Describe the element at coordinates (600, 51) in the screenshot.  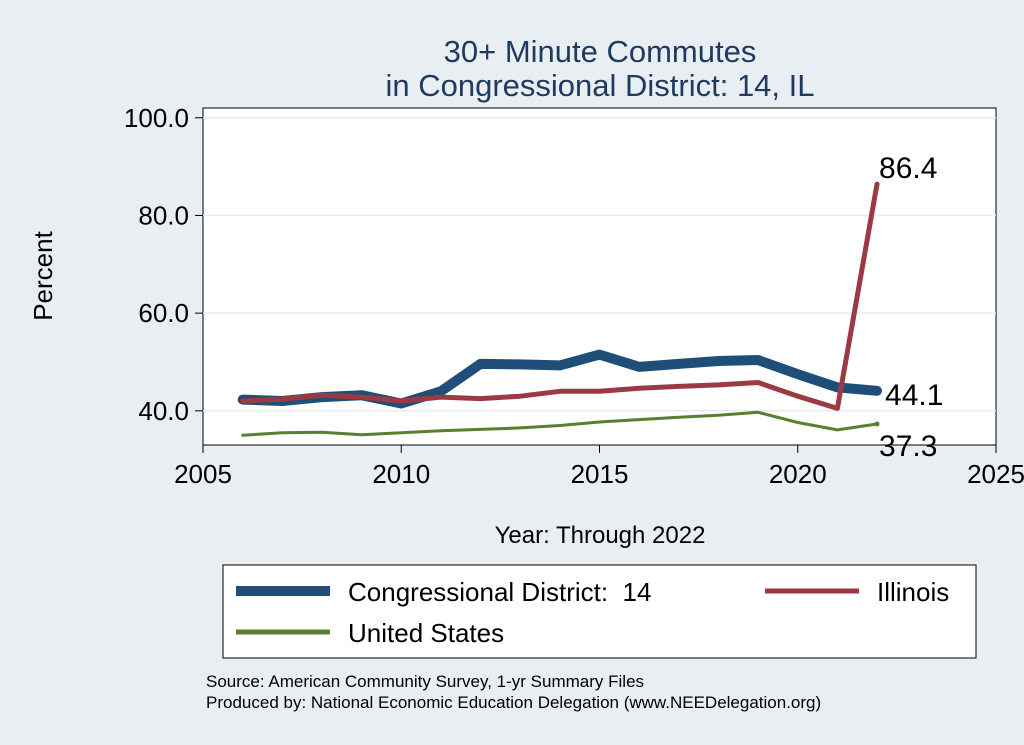
I see `chart-title: 30+ Minute Commutes` at that location.